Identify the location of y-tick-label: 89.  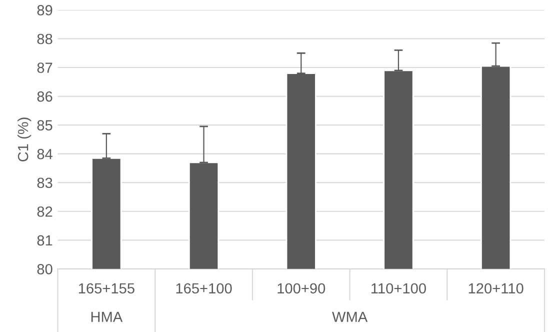
(44, 10).